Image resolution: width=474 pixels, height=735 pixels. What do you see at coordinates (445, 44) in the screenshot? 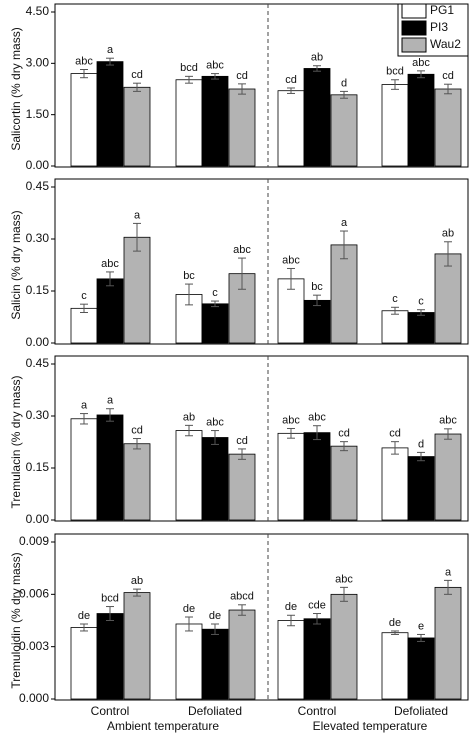
I see `legend-label: Wau2` at bounding box center [445, 44].